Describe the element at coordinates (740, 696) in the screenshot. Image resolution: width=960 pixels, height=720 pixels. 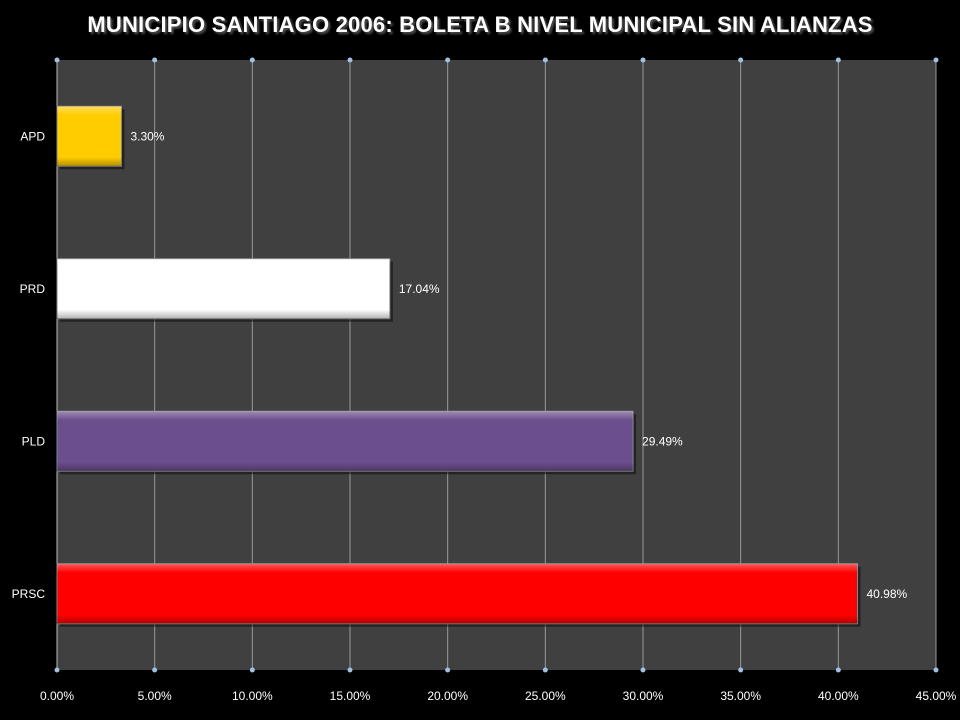
I see `x-tick-label: 35.00%` at that location.